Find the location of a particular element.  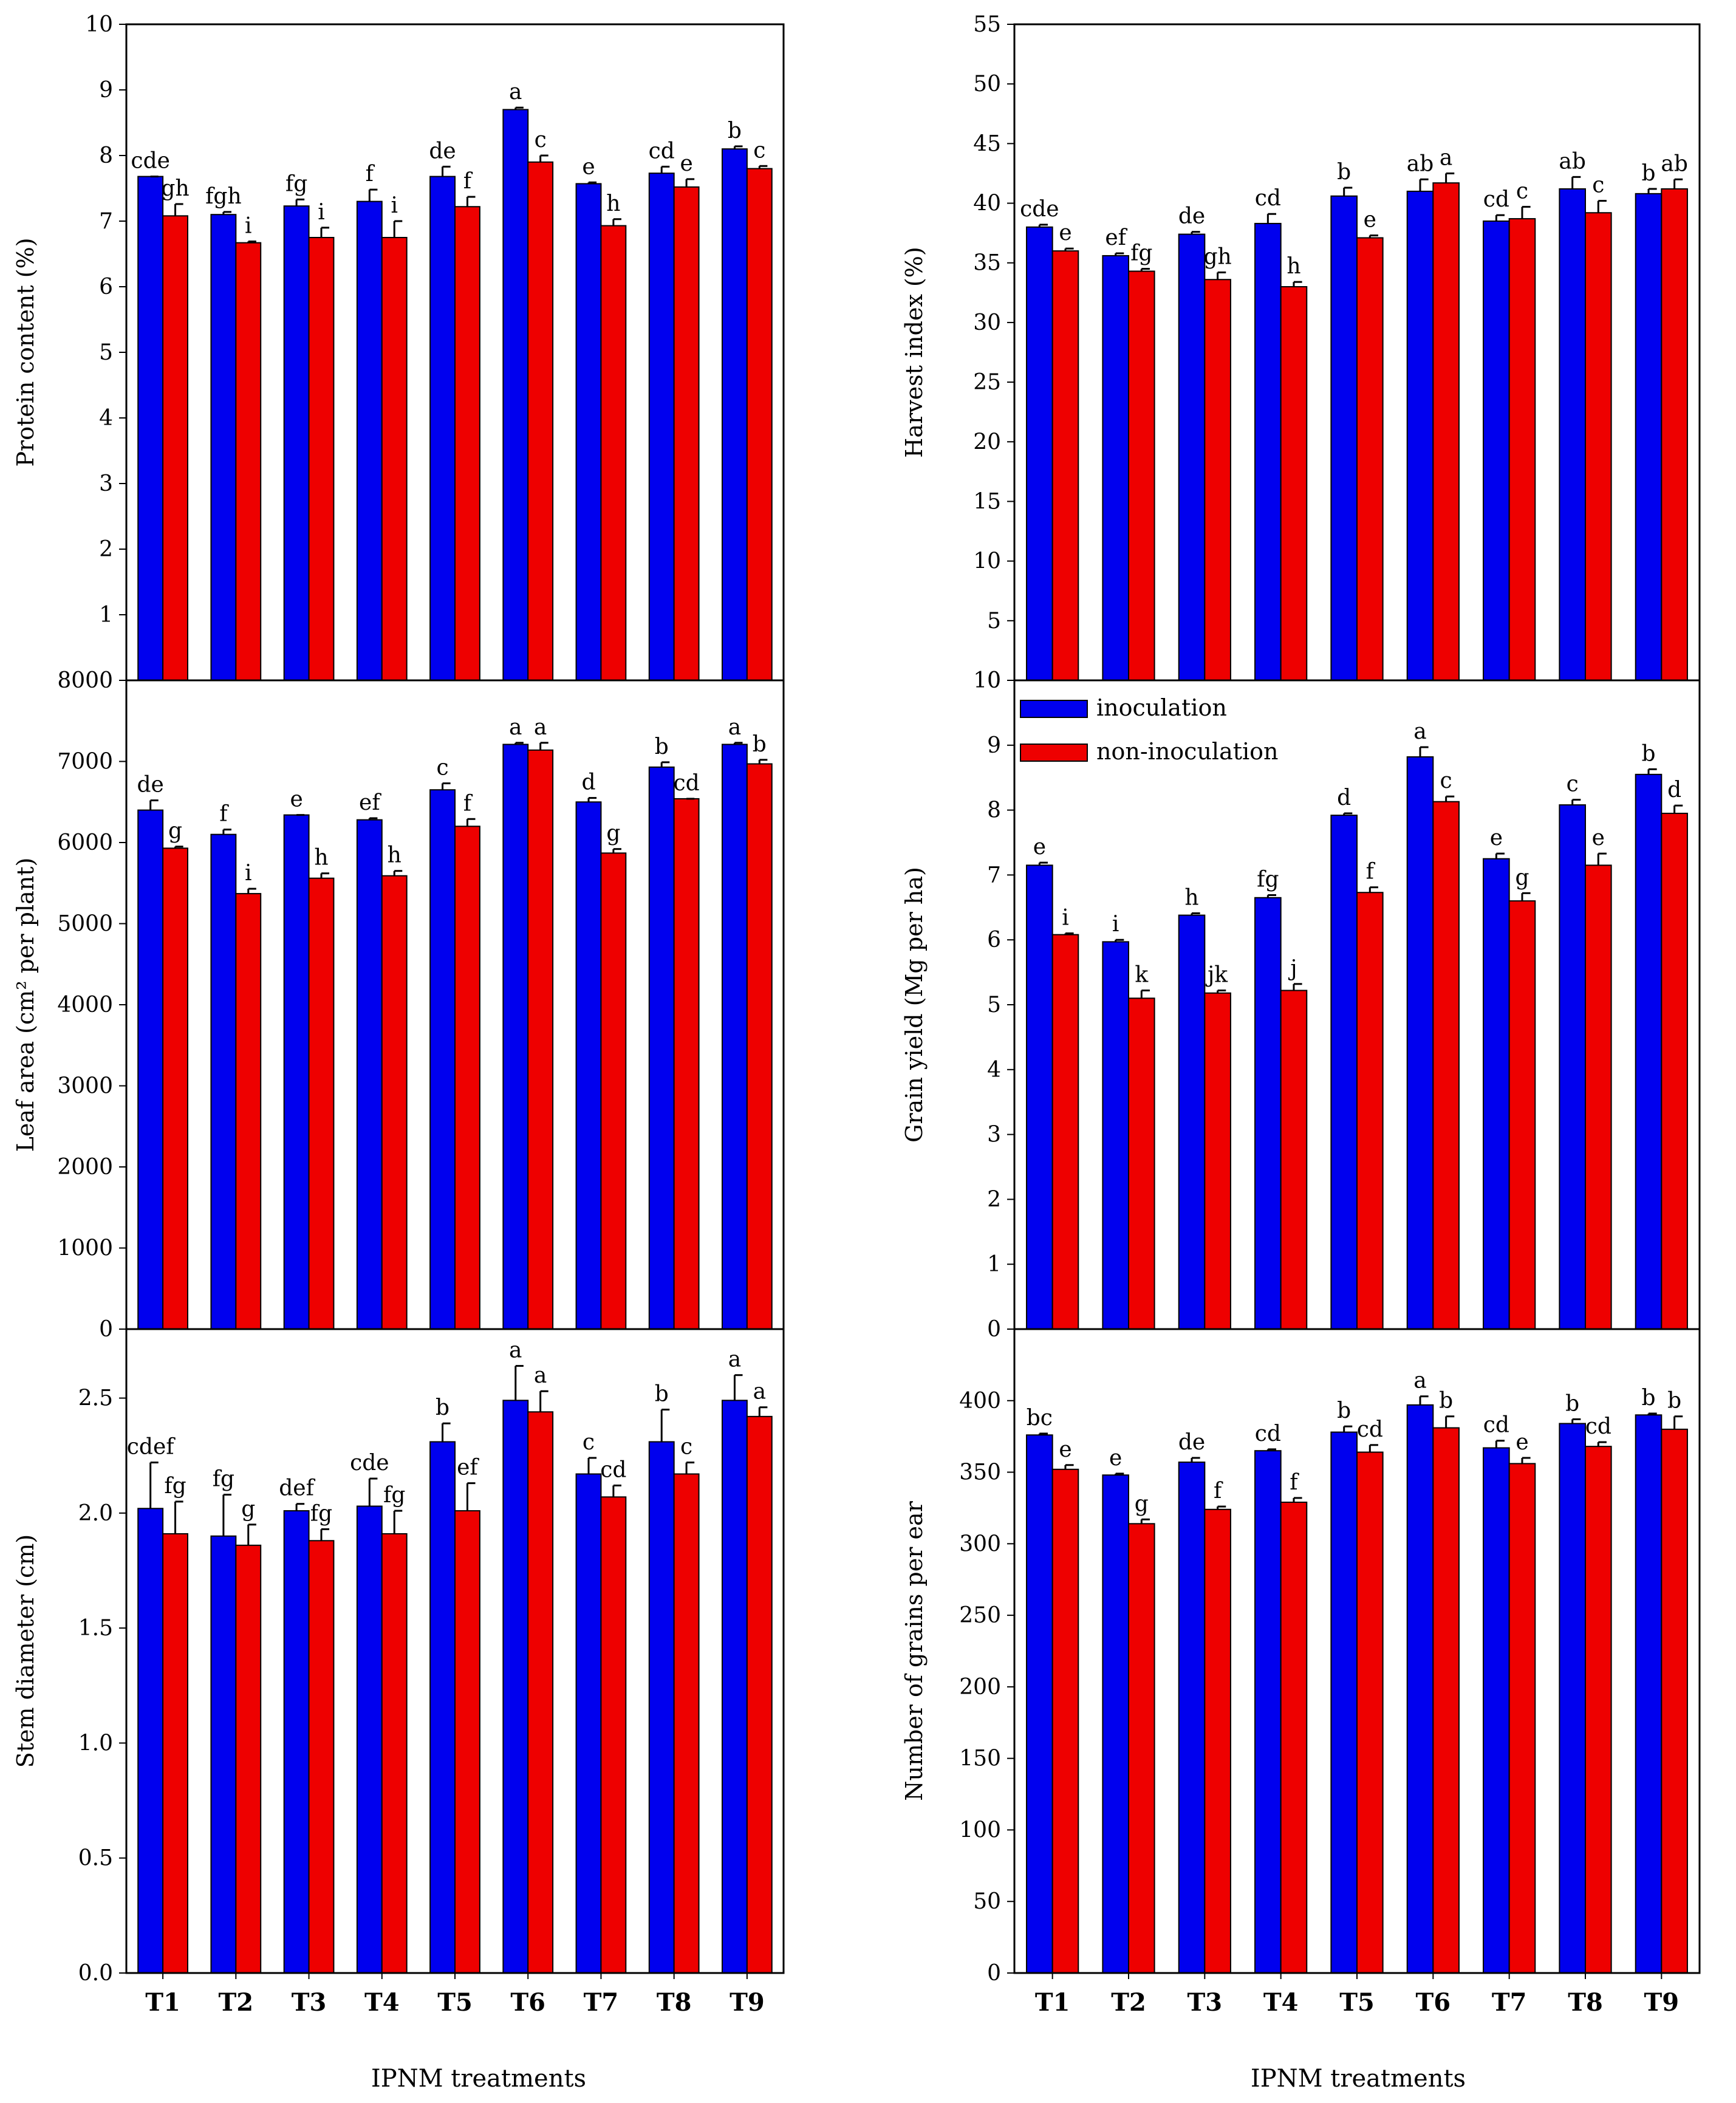

significance-letter: bc is located at coordinates (1040, 1418).